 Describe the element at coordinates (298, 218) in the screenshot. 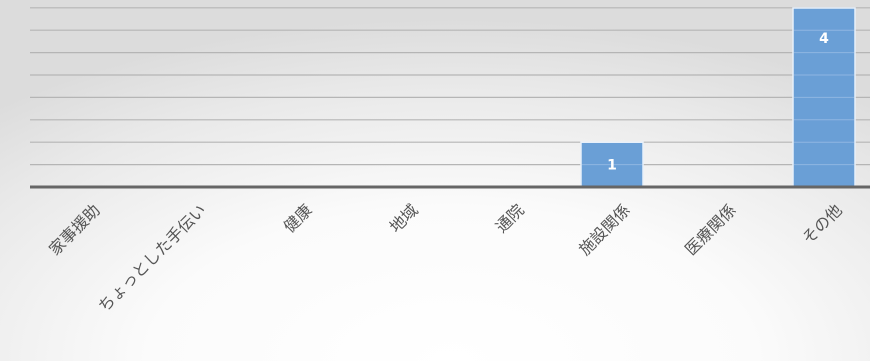

I see `tick-label-3: 健康` at that location.